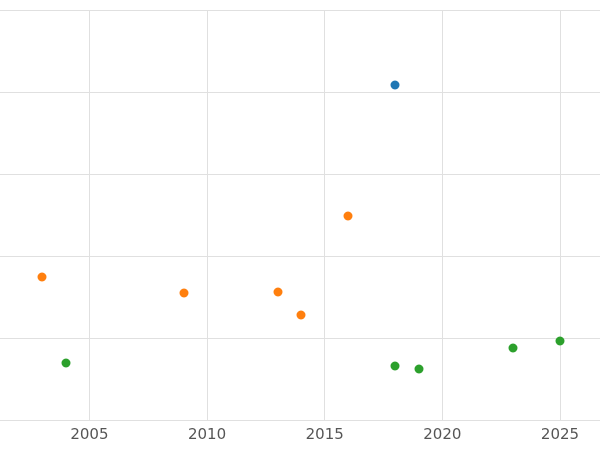 The height and width of the screenshot is (450, 600). Describe the element at coordinates (207, 434) in the screenshot. I see `x-tick-label: 2010` at that location.